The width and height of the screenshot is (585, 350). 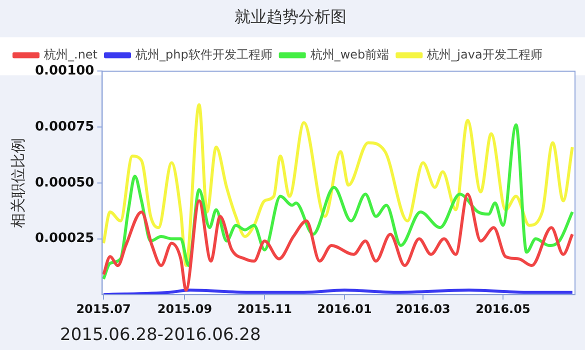 What do you see at coordinates (503, 309) in the screenshot?
I see `x-tick-label: 2016.05` at bounding box center [503, 309].